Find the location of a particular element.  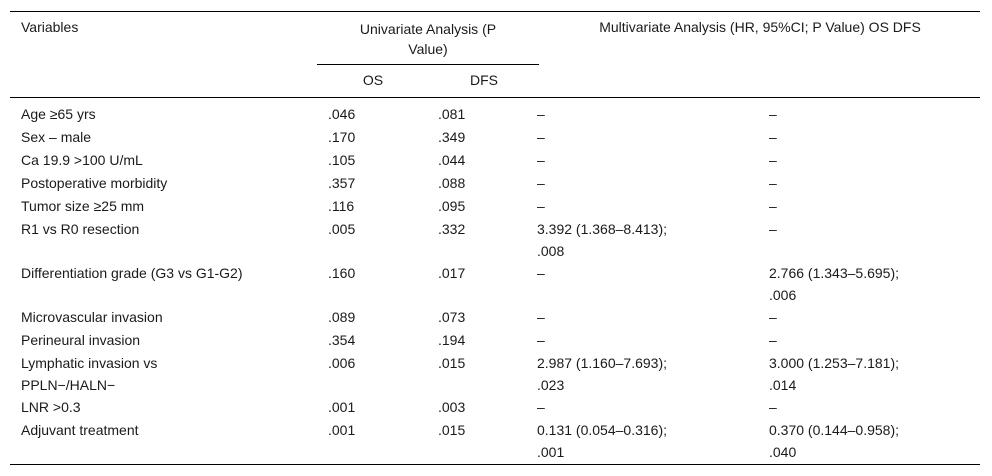

cell-os-text: .006 is located at coordinates (342, 363).